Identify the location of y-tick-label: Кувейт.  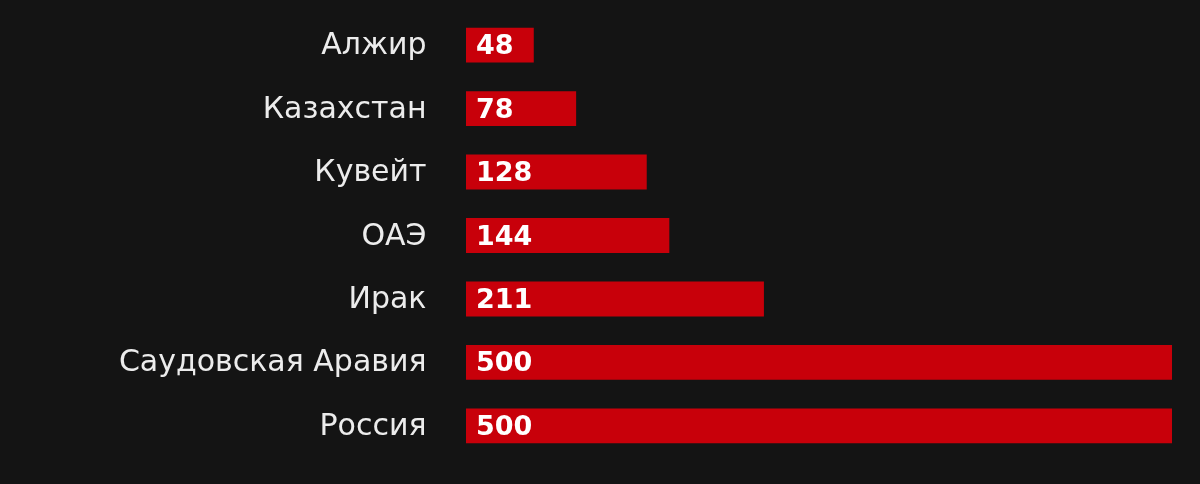
(370, 171).